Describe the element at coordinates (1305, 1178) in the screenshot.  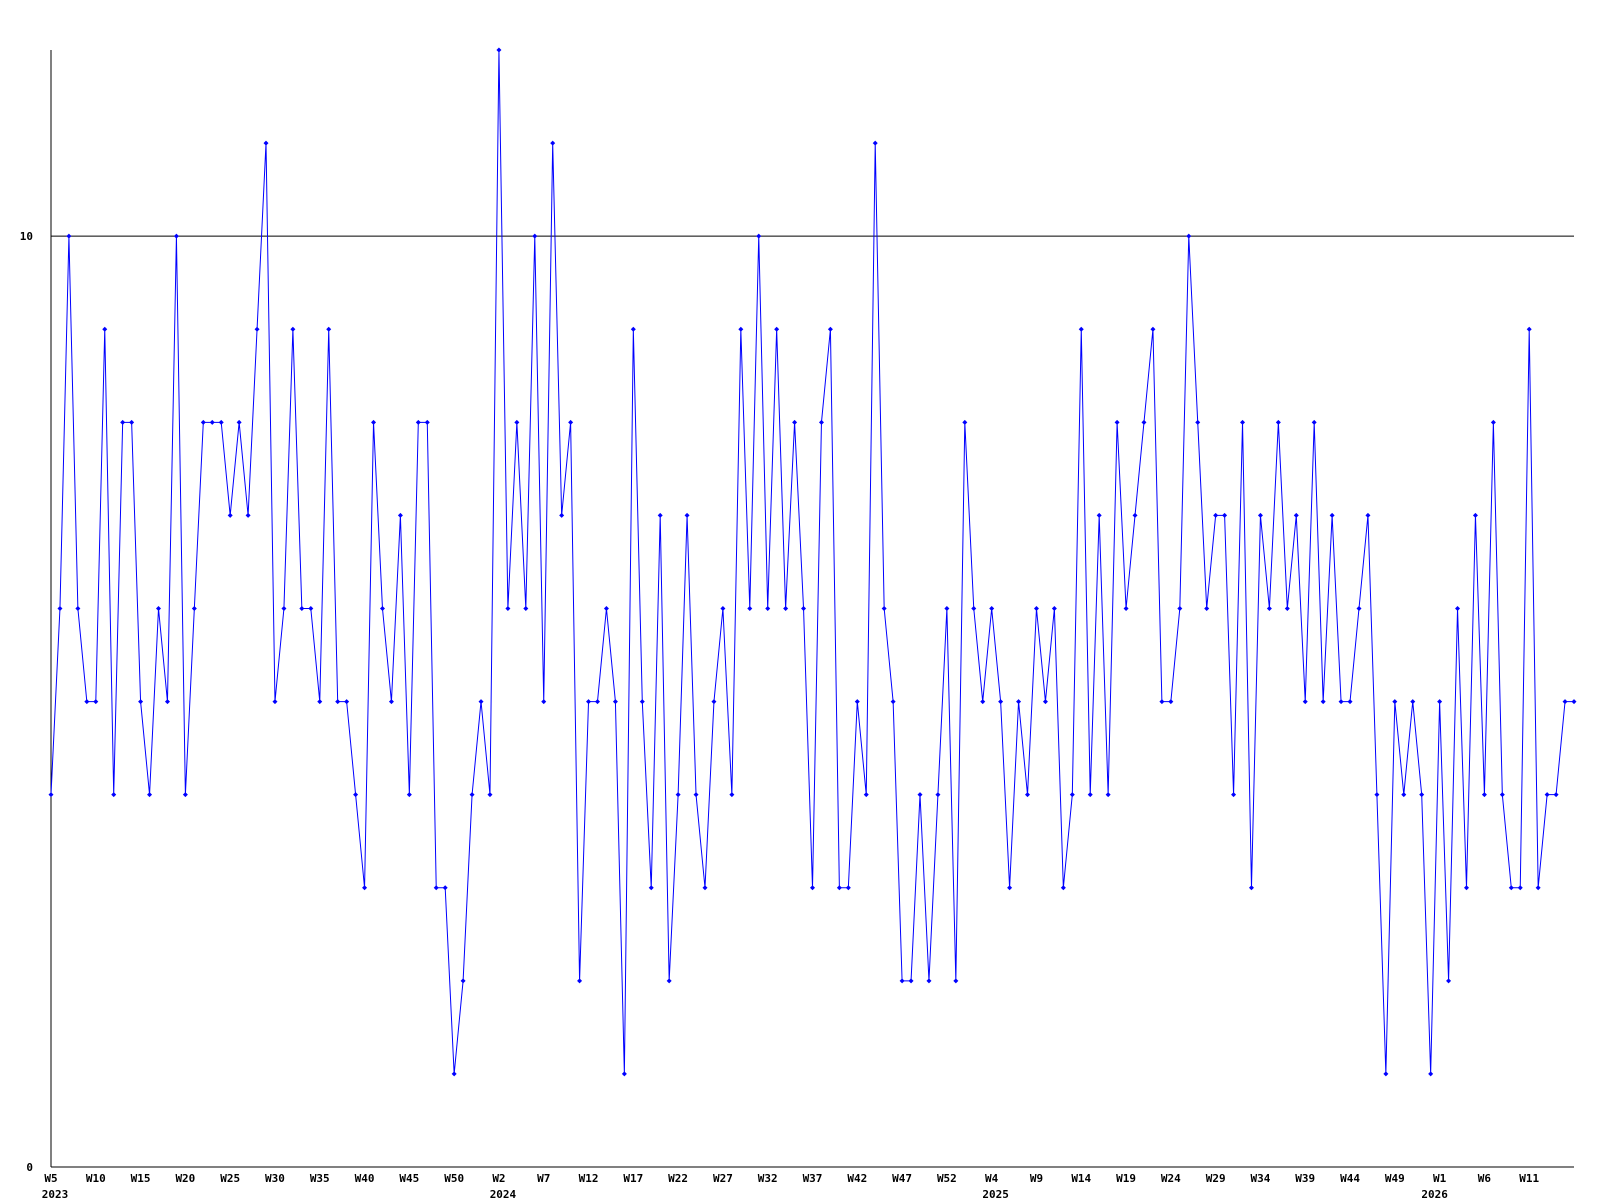
I see `x-tick-label: W39` at that location.